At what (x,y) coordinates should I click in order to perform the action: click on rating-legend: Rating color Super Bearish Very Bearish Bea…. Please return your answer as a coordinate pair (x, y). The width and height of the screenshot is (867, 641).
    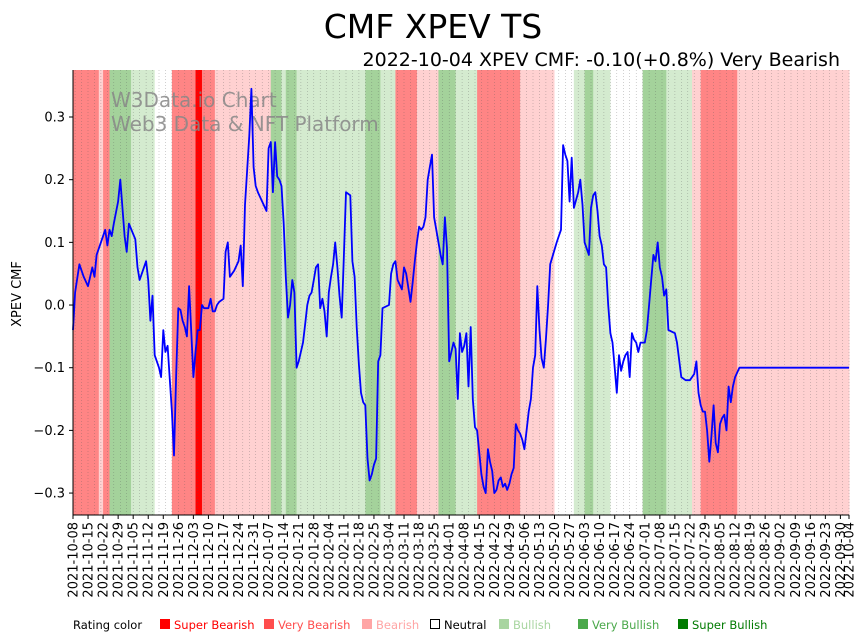
    Looking at the image, I should click on (420, 625).